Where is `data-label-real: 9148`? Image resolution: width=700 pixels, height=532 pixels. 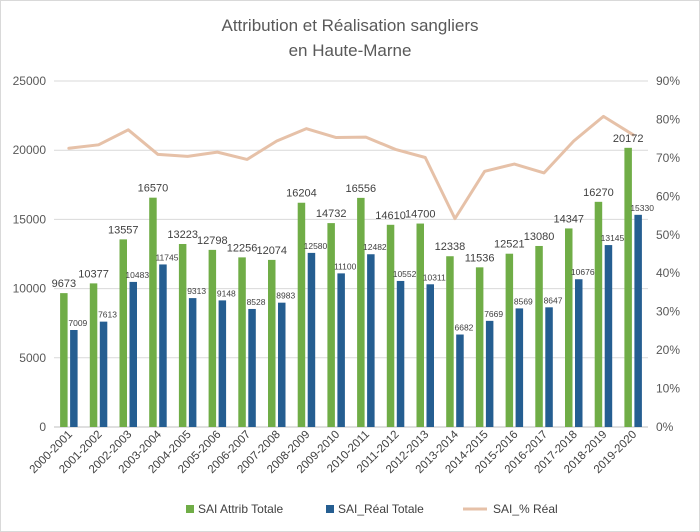
data-label-real: 9148 is located at coordinates (226, 293).